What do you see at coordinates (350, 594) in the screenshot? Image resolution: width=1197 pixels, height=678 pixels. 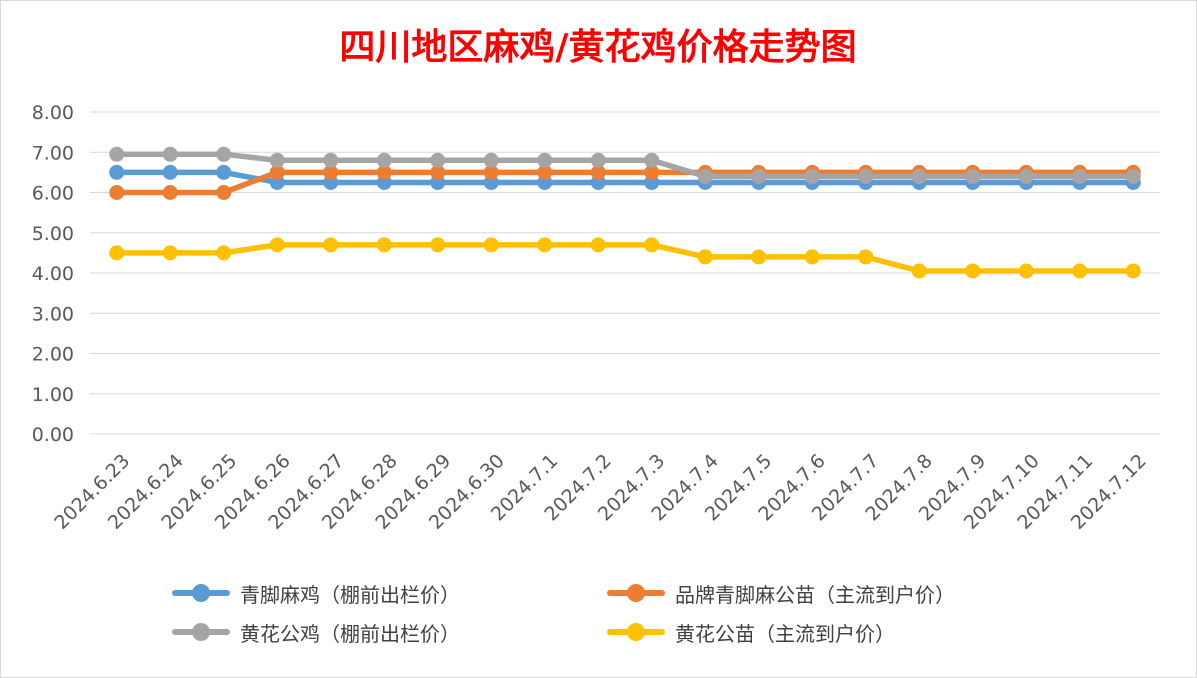 I see `legend-label: 青脚麻鸡（棚前出栏价）` at bounding box center [350, 594].